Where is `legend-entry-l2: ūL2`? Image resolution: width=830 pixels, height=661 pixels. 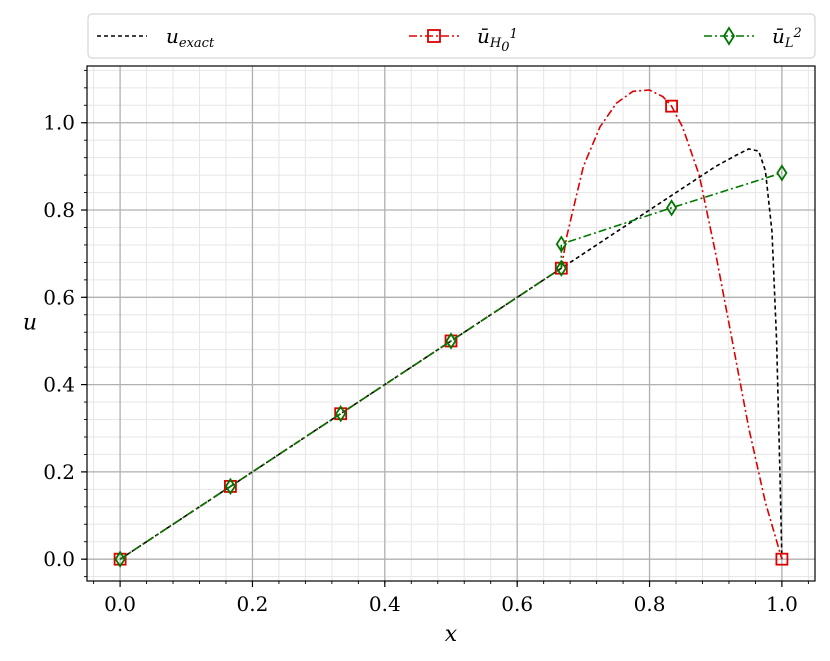
legend-entry-l2: ūL2 is located at coordinates (753, 37).